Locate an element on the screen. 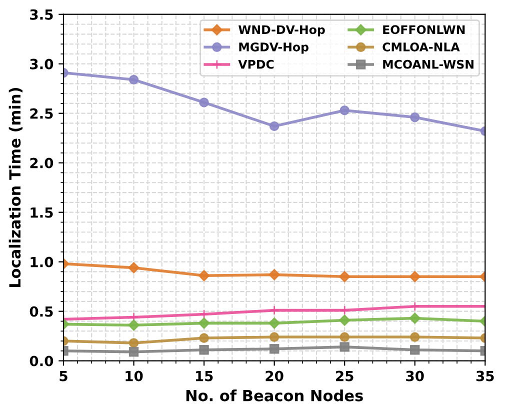 The height and width of the screenshot is (410, 508). y-tick-label: 2.5 is located at coordinates (41, 113).